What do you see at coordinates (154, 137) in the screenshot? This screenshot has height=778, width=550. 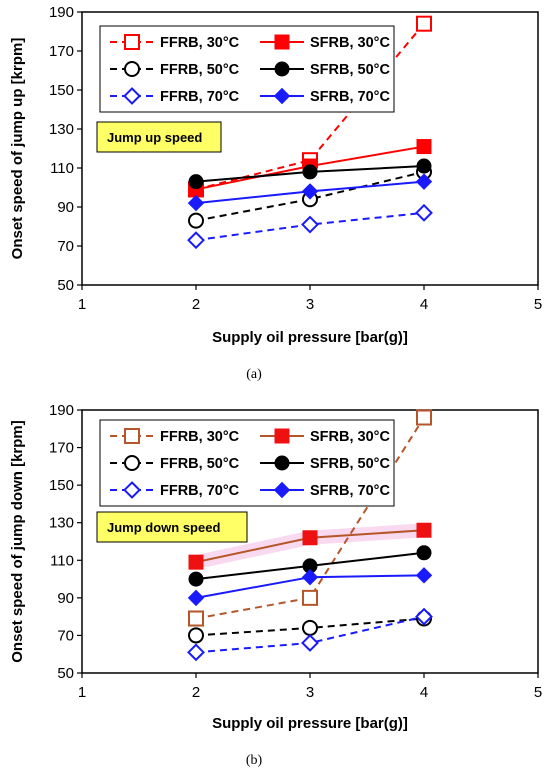 I see `annotation-text: Jump up speed` at bounding box center [154, 137].